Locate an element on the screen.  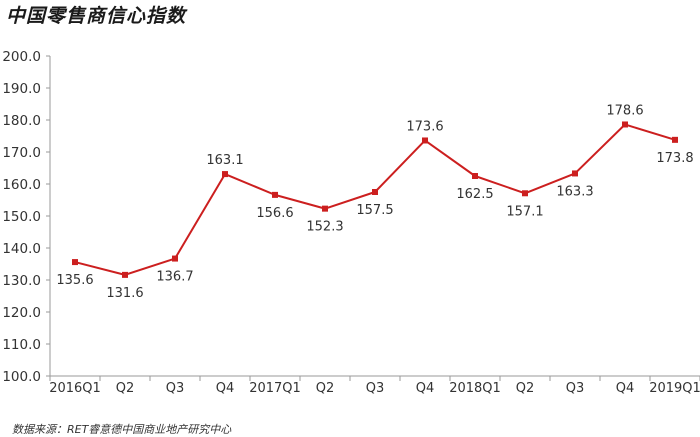
data-label: 157.5 is located at coordinates (374, 210).